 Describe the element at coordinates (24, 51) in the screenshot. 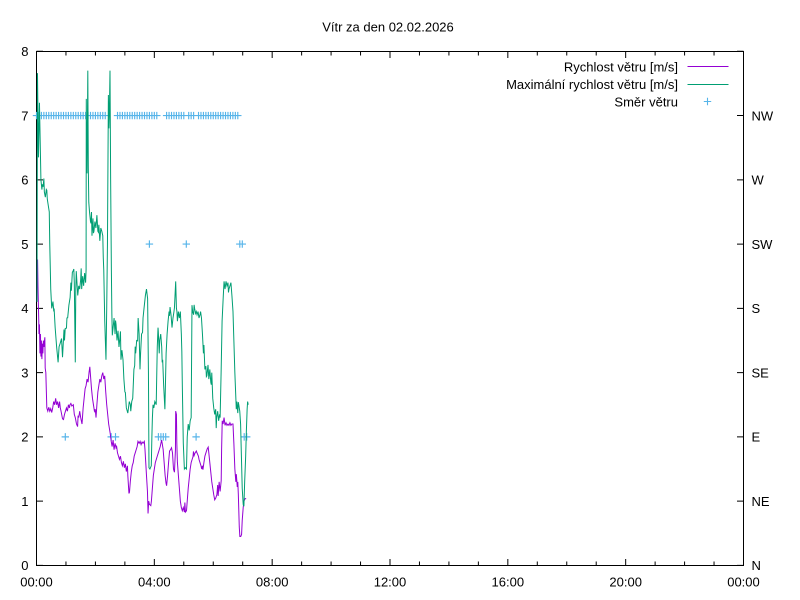

I see `svg-text: 8` at that location.